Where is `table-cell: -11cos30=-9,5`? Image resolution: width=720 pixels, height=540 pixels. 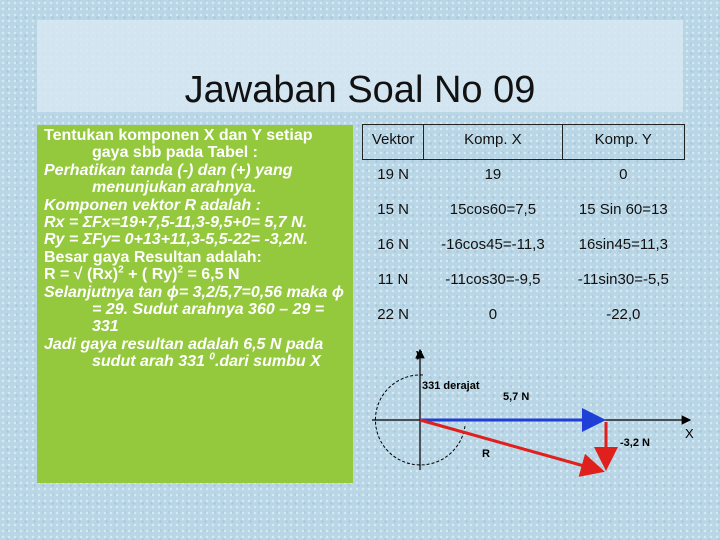
table-cell: -11cos30=-9,5 is located at coordinates (493, 279).